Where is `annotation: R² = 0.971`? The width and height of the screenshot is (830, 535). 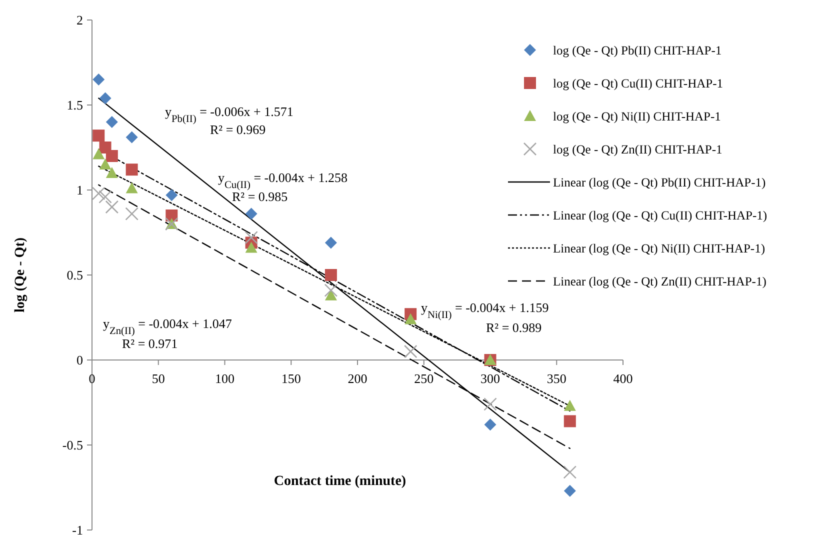 annotation: R² = 0.971 is located at coordinates (150, 343).